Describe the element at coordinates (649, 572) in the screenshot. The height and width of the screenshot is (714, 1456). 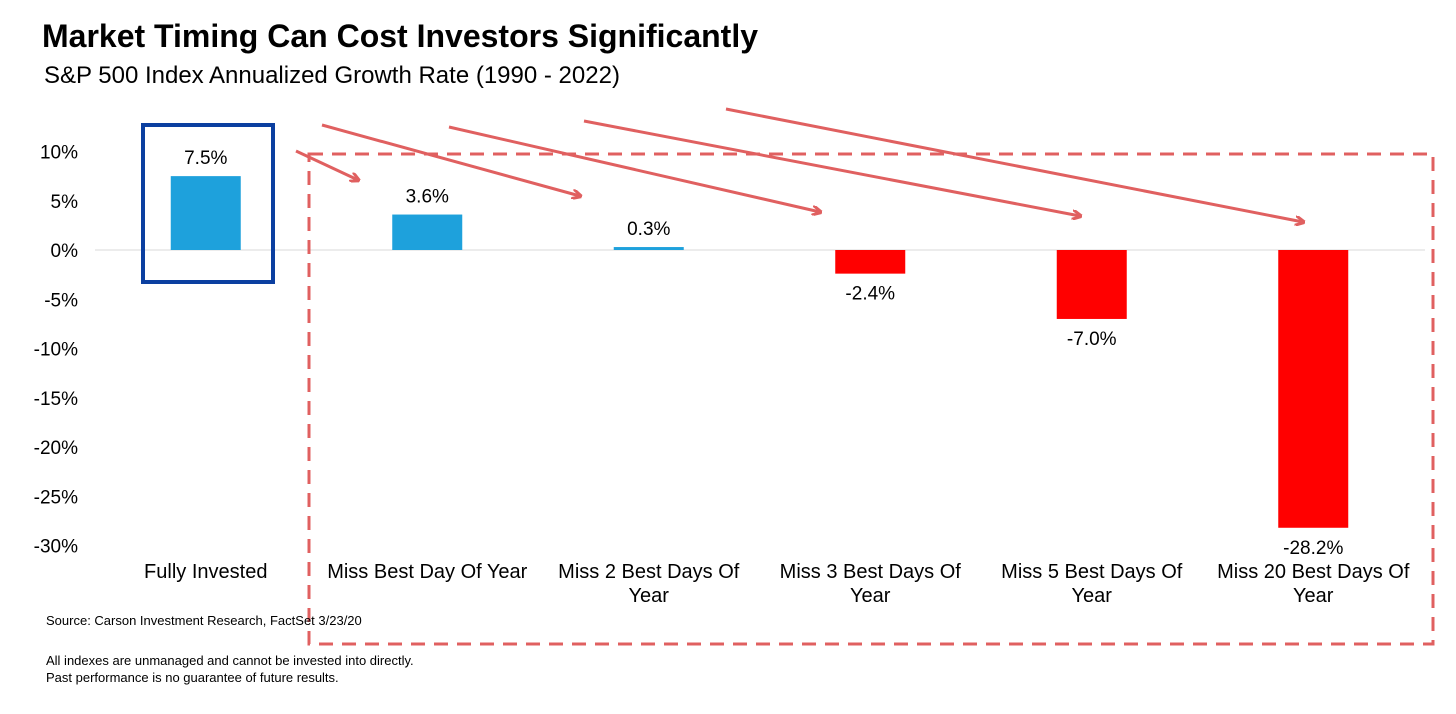
I see `x-category-label: Miss 2 Best Days Of` at that location.